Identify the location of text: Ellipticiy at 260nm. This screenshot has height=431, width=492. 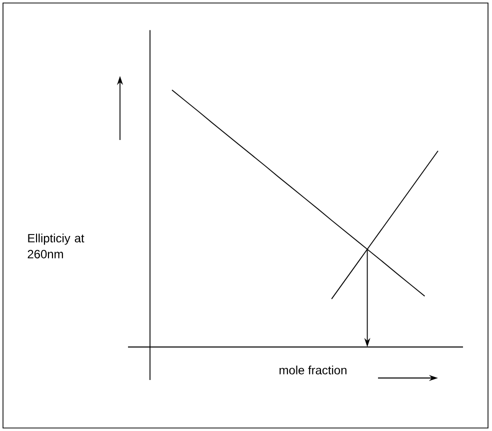
(56, 246).